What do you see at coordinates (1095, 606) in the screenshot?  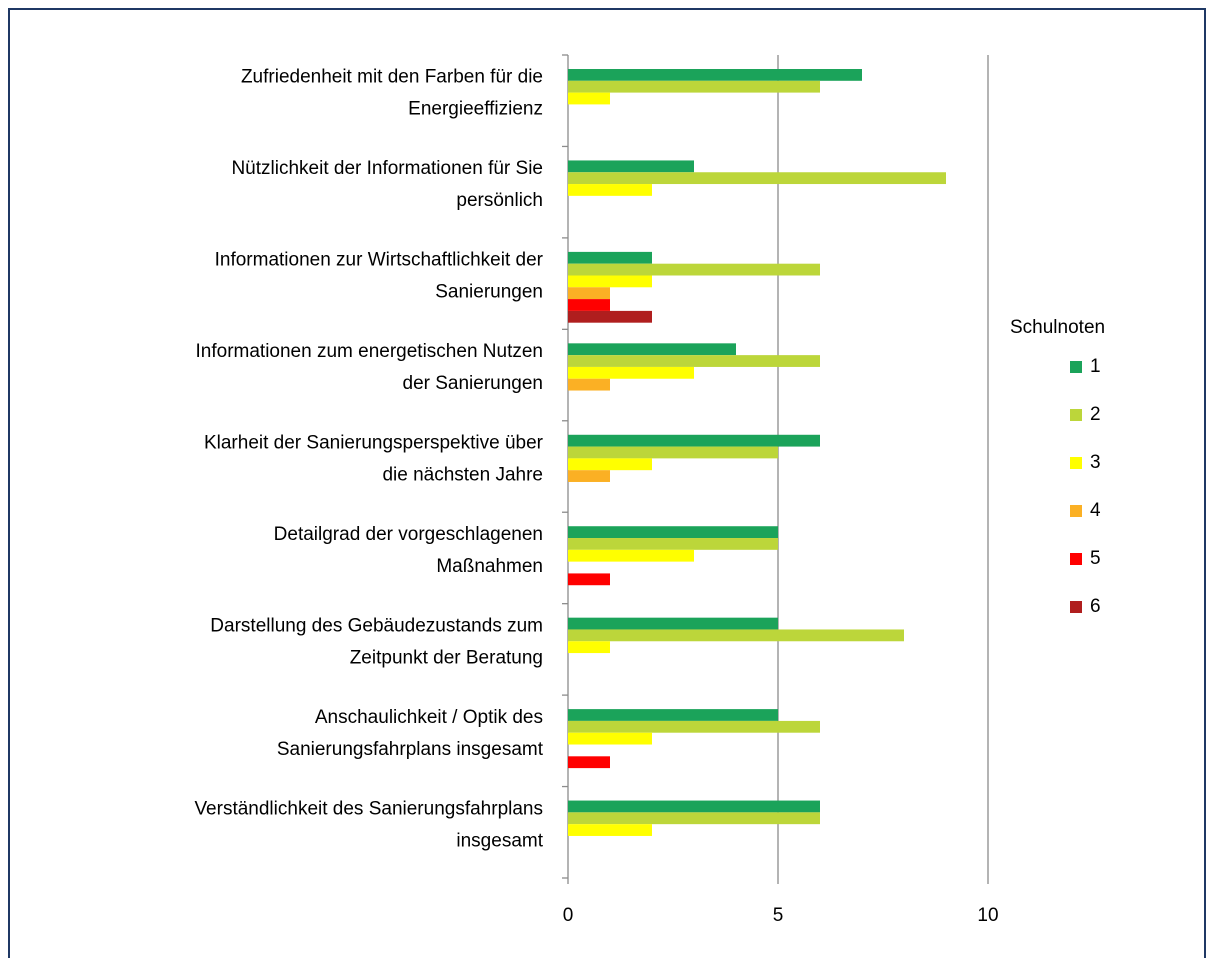 I see `legend-label: 6` at bounding box center [1095, 606].